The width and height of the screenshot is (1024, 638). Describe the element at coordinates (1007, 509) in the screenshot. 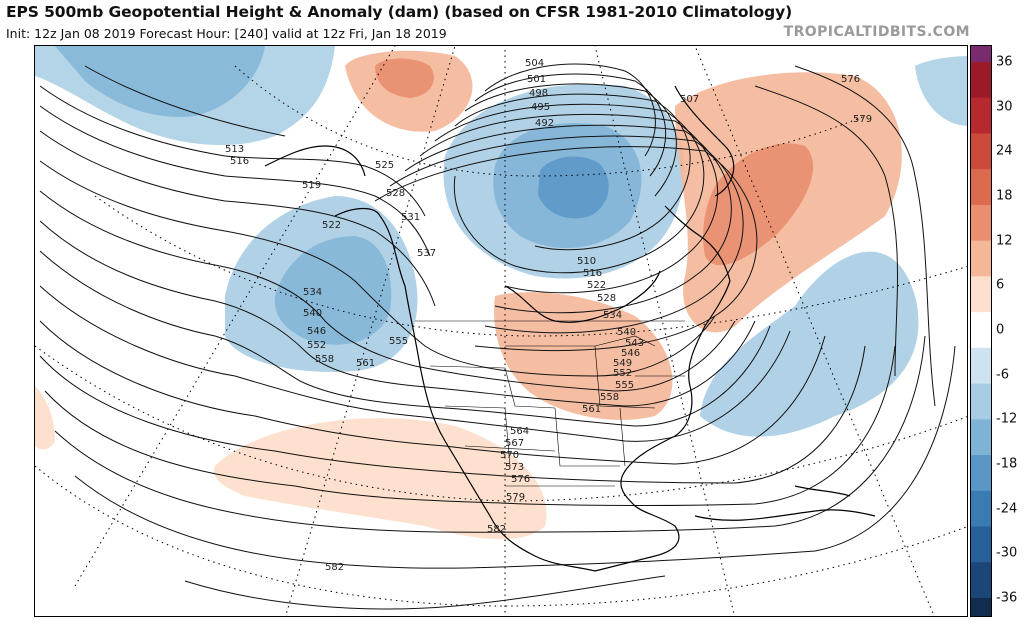

I see `colorbar-tick-label: -24` at that location.